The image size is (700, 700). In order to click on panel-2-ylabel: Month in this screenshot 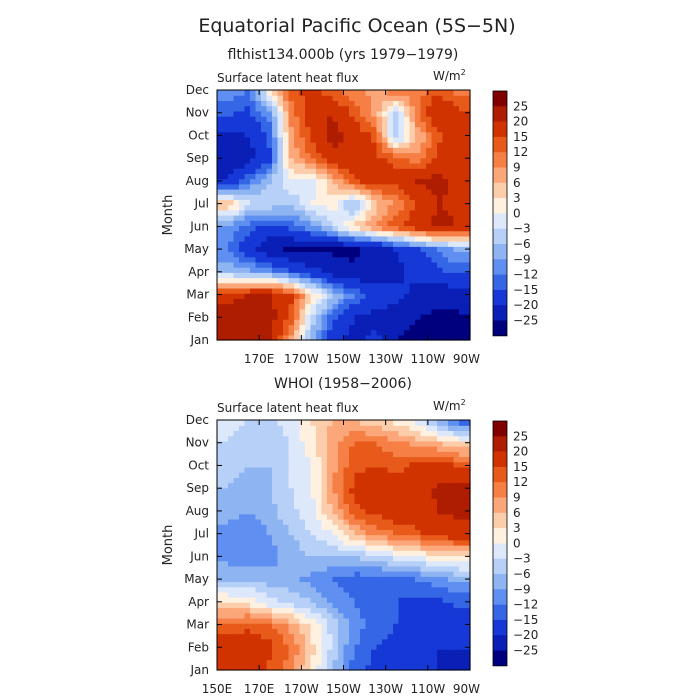, I will do `click(168, 545)`.